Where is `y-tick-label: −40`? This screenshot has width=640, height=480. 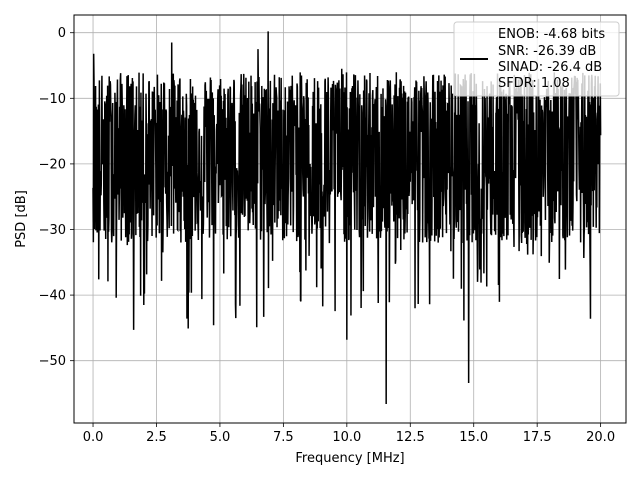 y-tick-label: −40 is located at coordinates (52, 296).